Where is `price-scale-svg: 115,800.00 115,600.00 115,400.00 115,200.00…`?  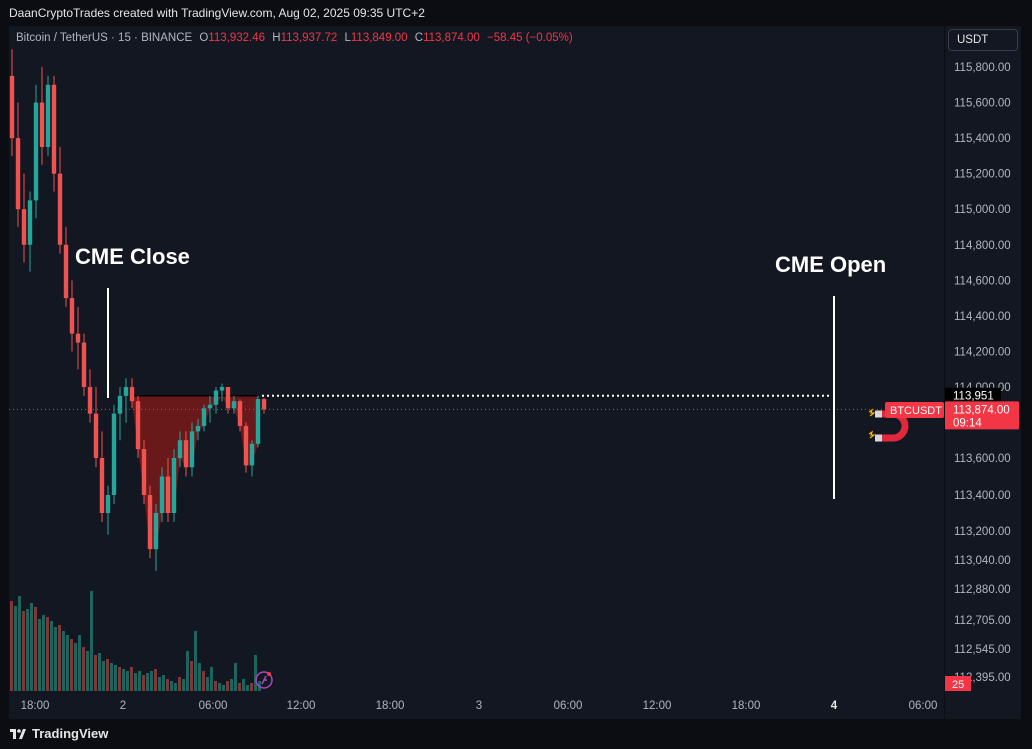
price-scale-svg: 115,800.00 115,600.00 115,400.00 115,200.00… is located at coordinates (982, 376).